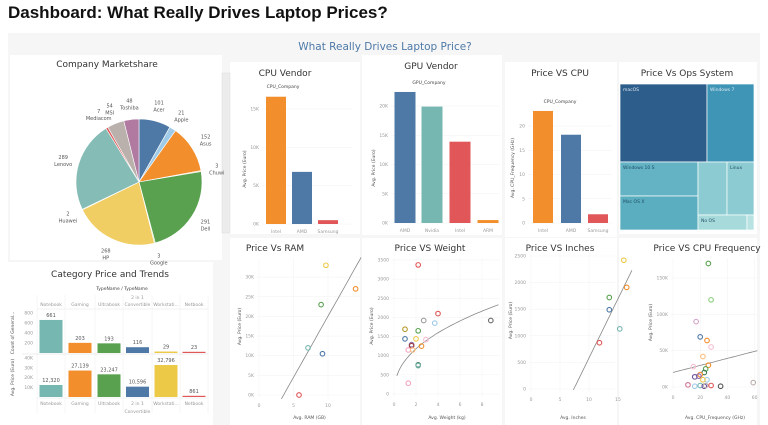 The height and width of the screenshot is (425, 768). I want to click on pie-value-label: 21, so click(181, 113).